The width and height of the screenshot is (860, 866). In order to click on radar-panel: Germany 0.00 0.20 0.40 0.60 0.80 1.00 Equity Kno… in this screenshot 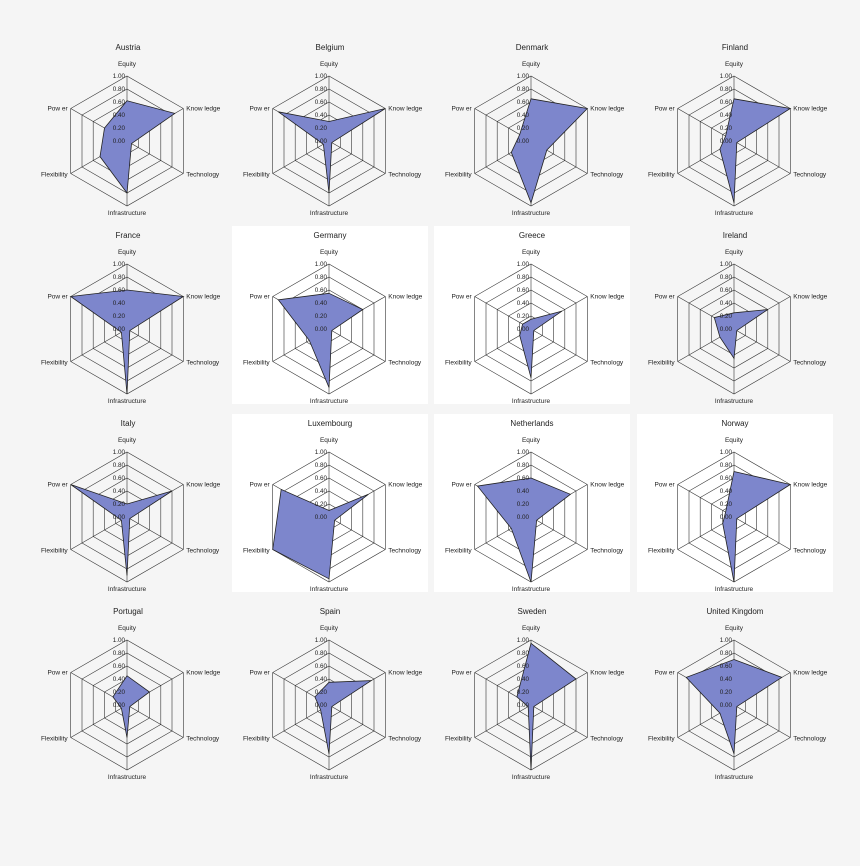, I will do `click(330, 315)`.